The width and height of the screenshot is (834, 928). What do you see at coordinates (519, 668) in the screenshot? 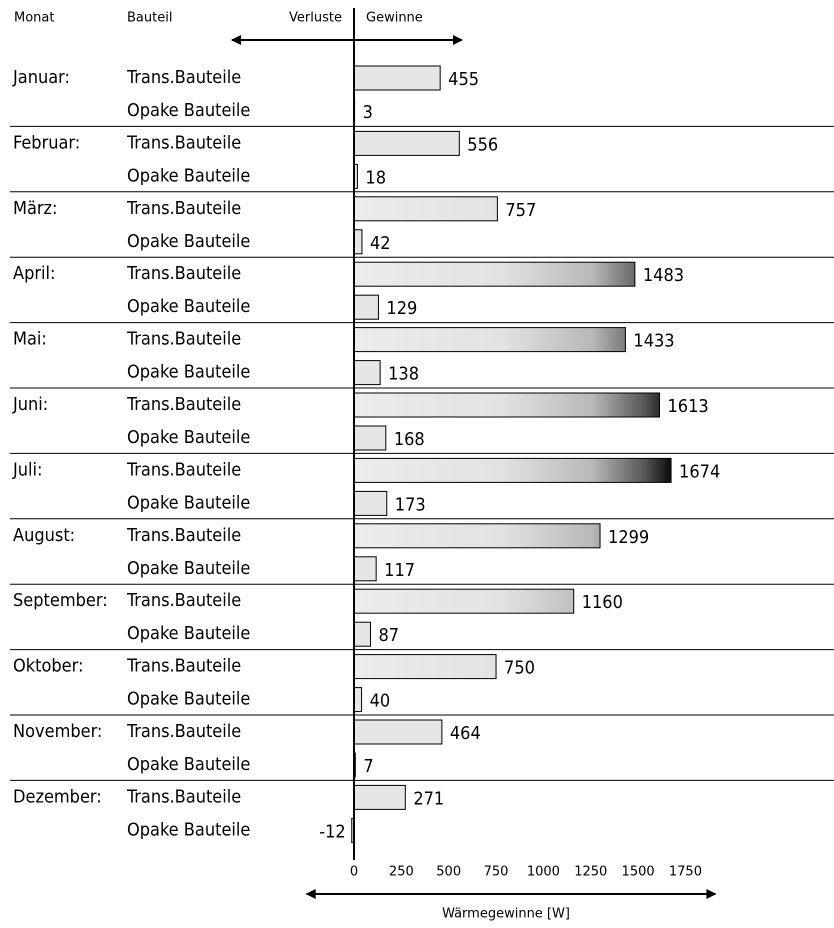
I see `value-label: 750` at bounding box center [519, 668].